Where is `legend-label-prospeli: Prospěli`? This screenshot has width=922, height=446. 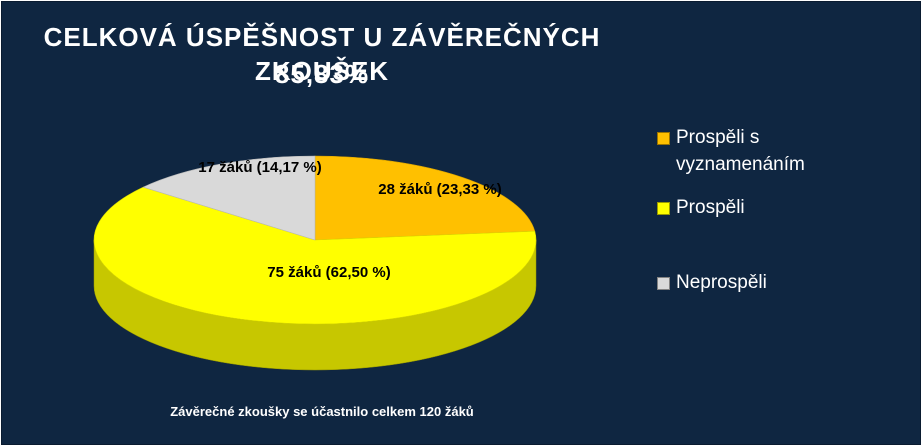 legend-label-prospeli: Prospěli is located at coordinates (710, 207).